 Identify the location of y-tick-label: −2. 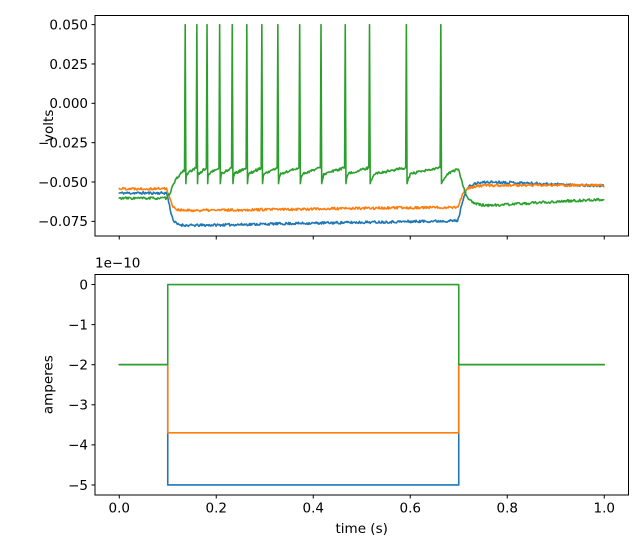
(78, 366).